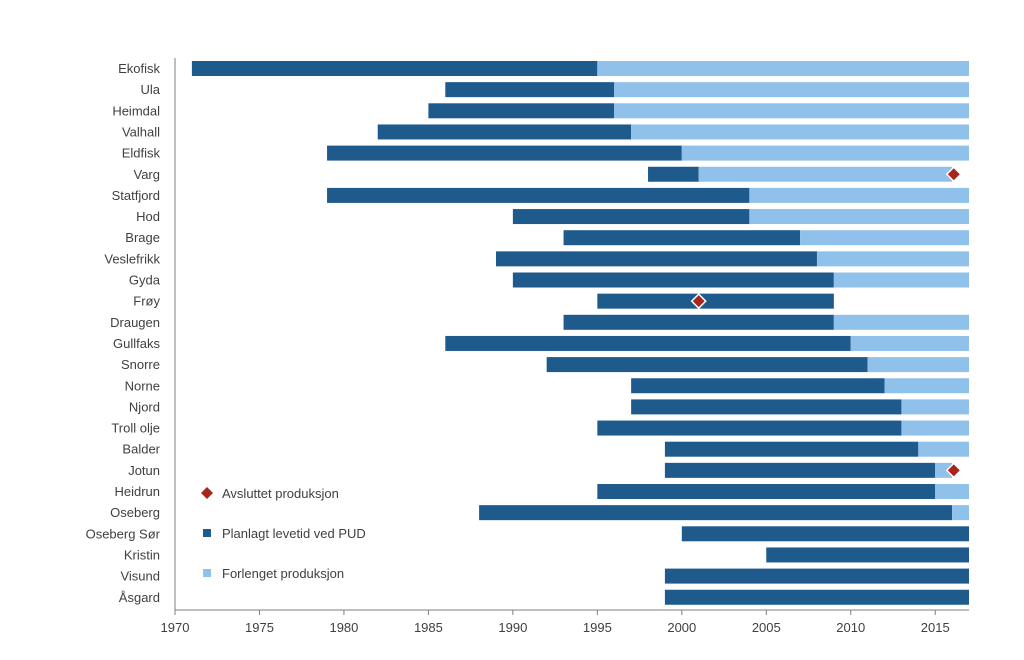 The width and height of the screenshot is (1024, 660). I want to click on category-label: Hod, so click(148, 216).